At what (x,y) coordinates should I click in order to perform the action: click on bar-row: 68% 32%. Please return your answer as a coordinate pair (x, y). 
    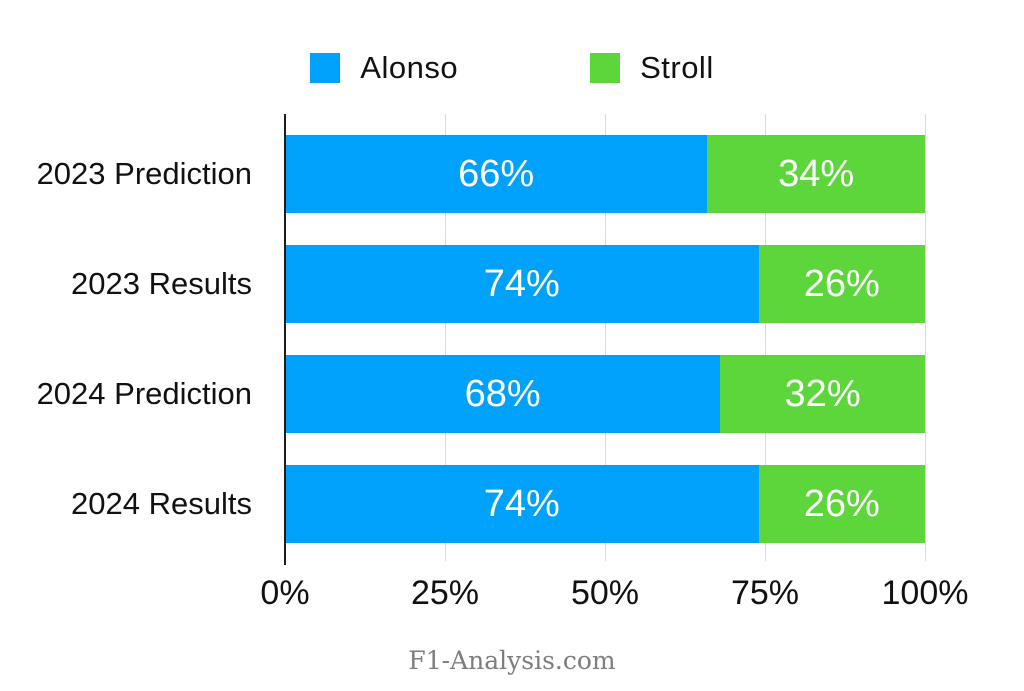
    Looking at the image, I should click on (605, 394).